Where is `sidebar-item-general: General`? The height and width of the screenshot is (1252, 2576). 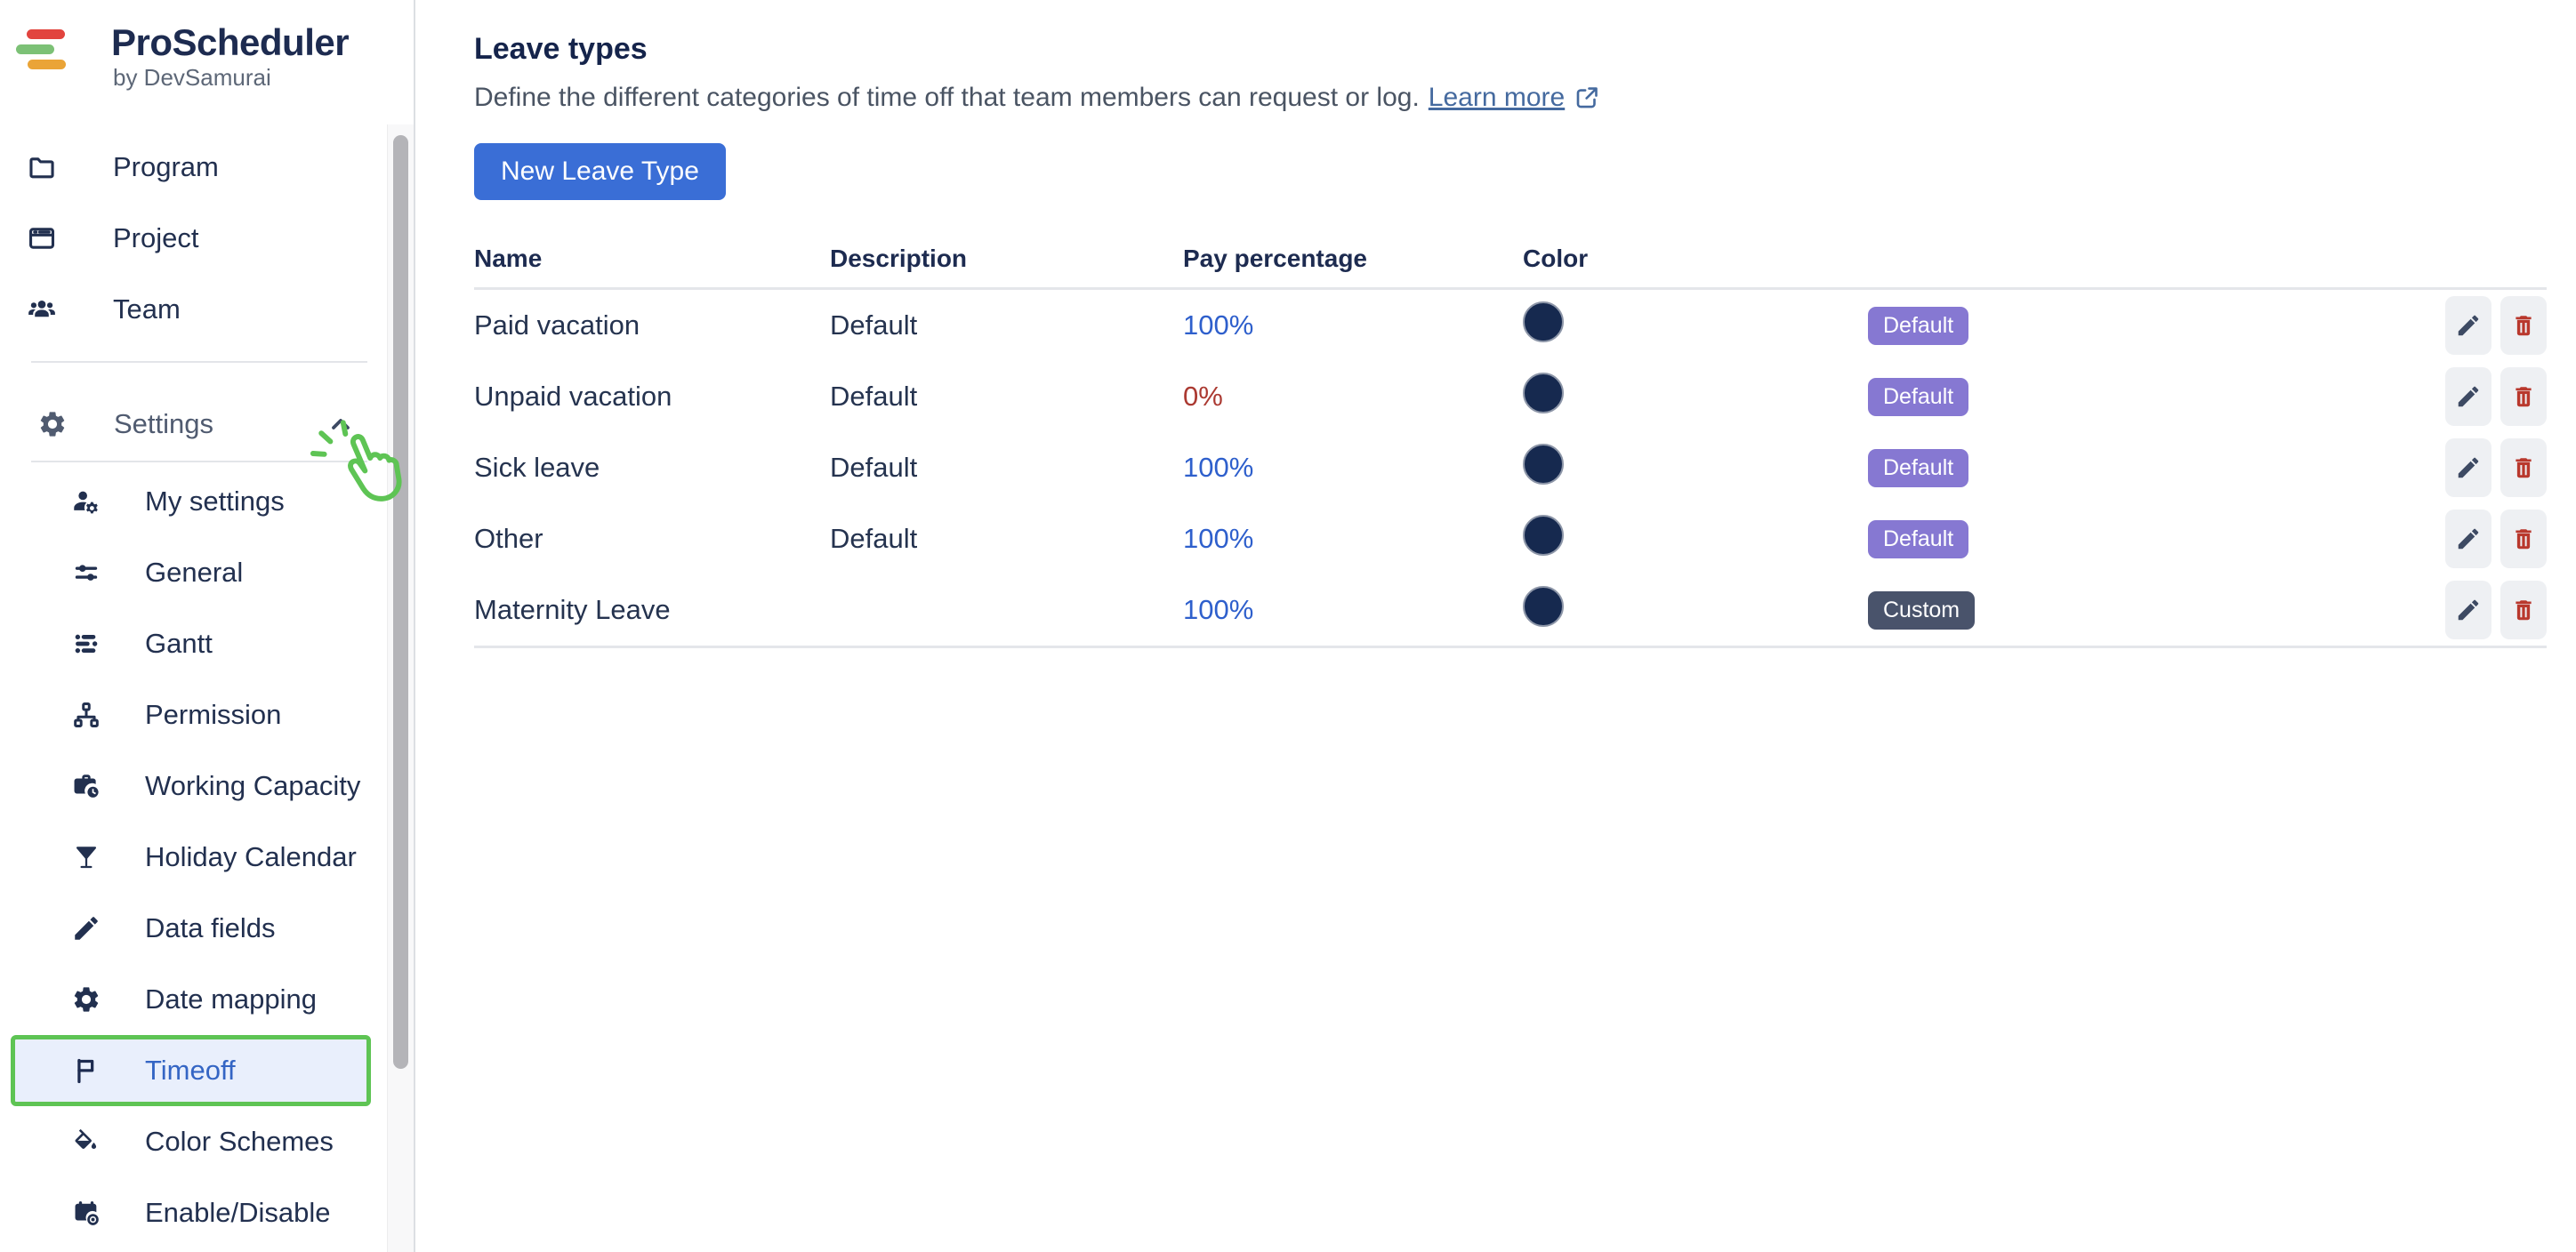
sidebar-item-general: General is located at coordinates (207, 572).